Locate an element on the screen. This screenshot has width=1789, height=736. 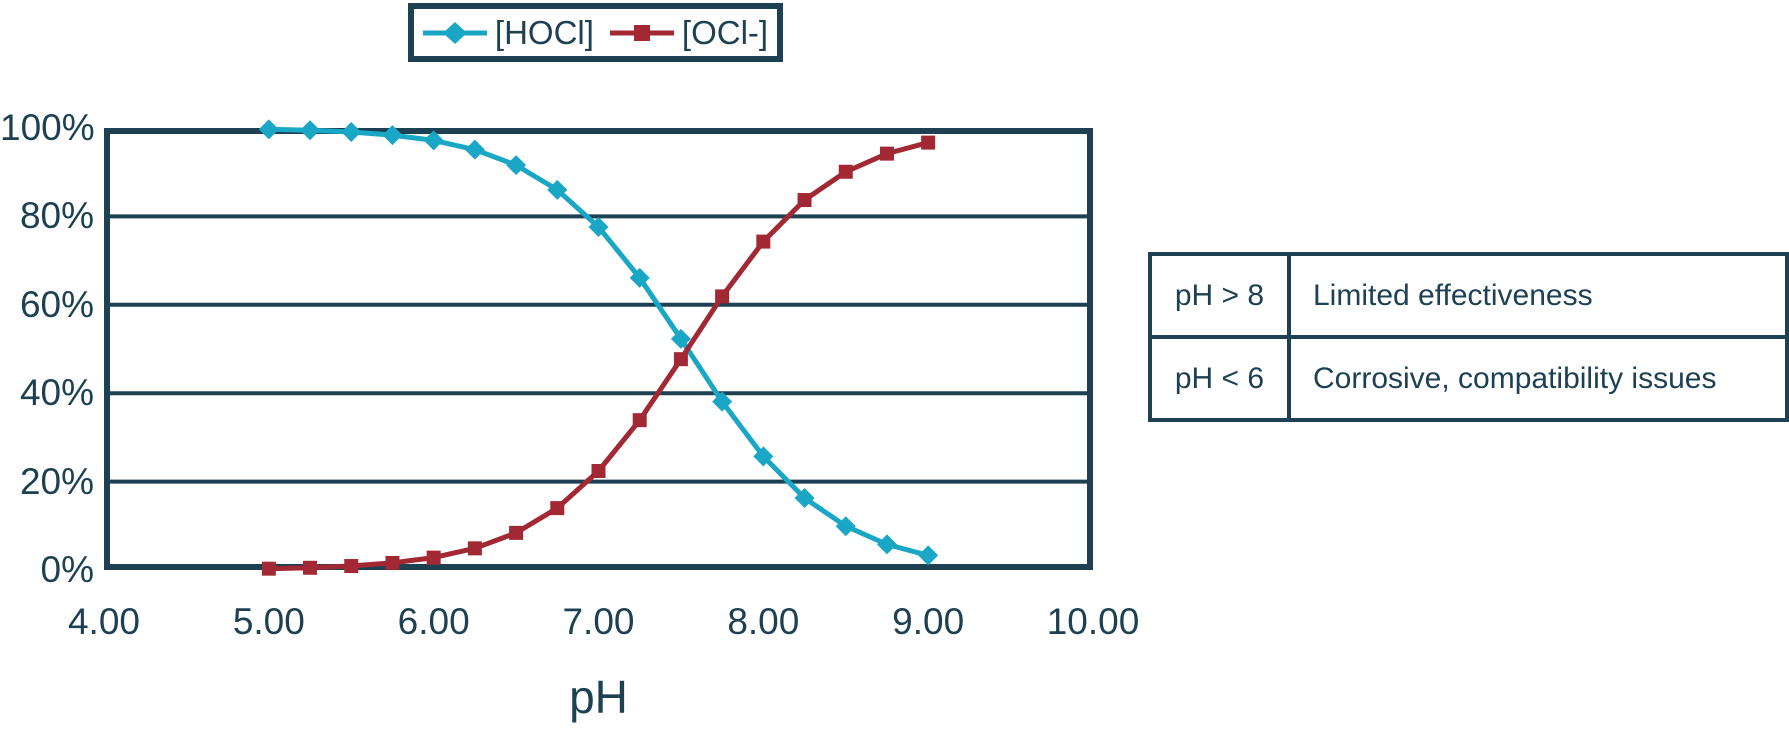
ocl-line-square-icon is located at coordinates (641, 32).